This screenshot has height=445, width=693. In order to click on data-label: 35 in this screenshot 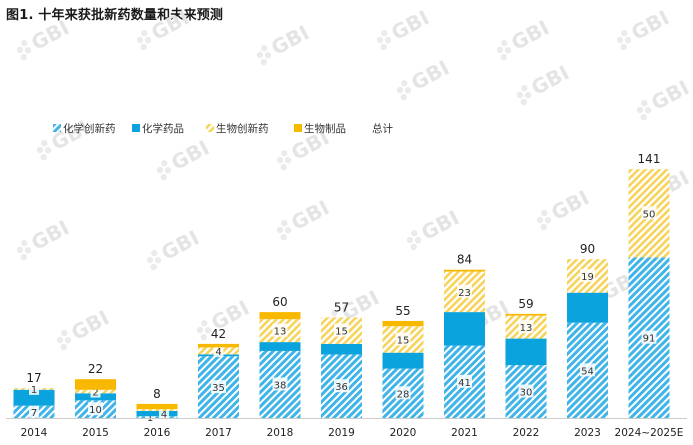, I will do `click(218, 388)`.